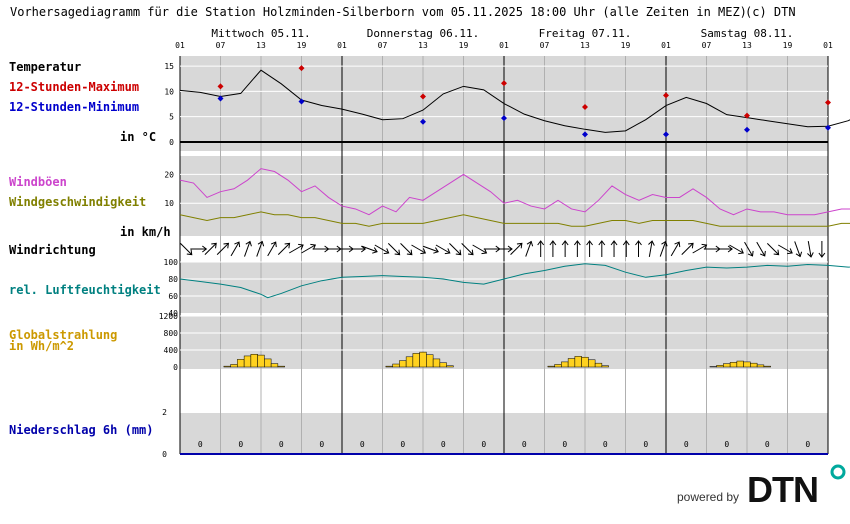 The image size is (850, 524). I want to click on day-label: Freitag 07.11., so click(585, 33).